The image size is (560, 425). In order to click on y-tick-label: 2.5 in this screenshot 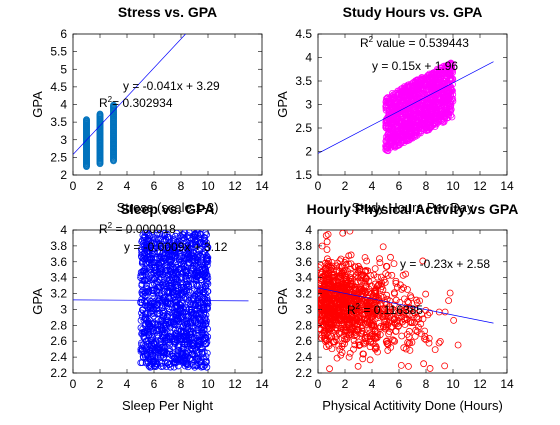, I will do `click(58, 157)`.